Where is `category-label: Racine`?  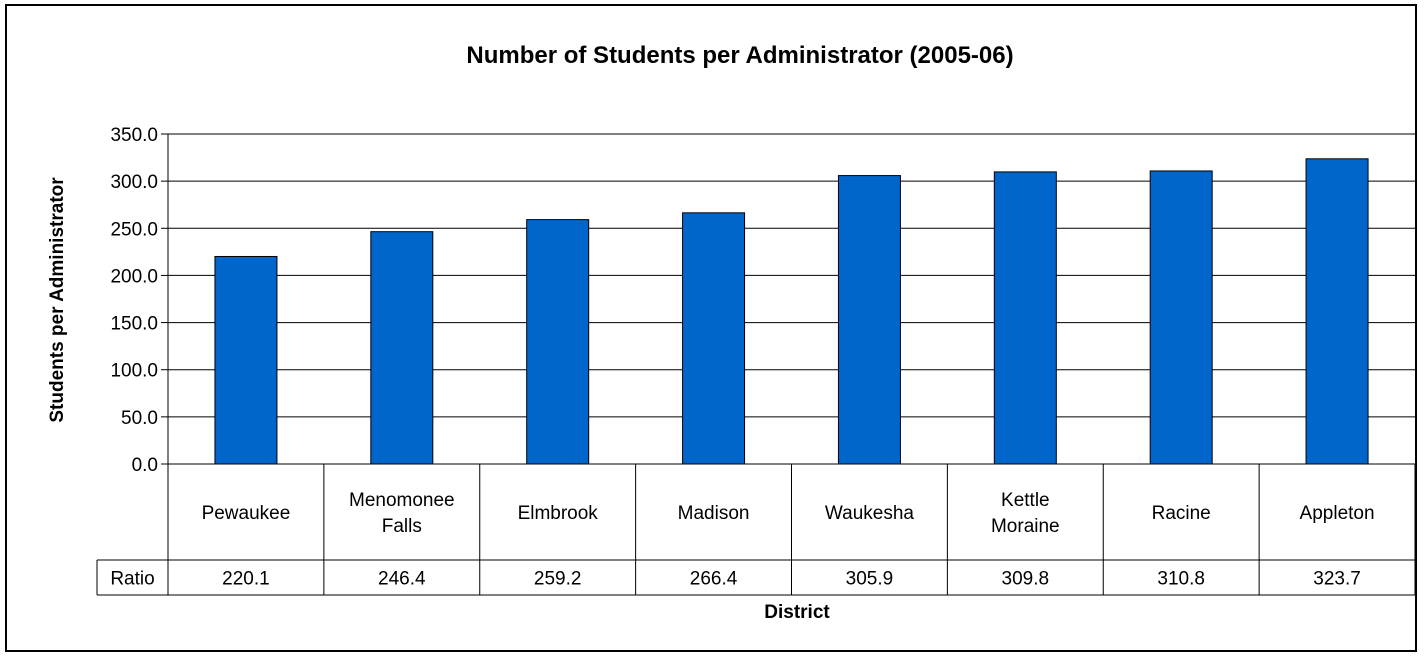 category-label: Racine is located at coordinates (1181, 513).